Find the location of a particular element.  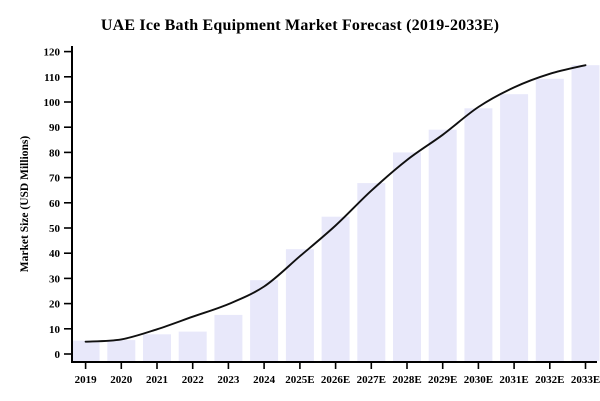

bar-2025E is located at coordinates (299, 305).